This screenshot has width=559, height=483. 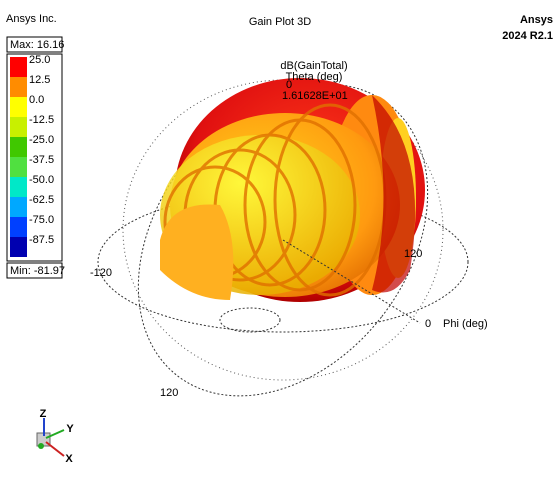 What do you see at coordinates (39, 80) in the screenshot?
I see `scale-label: 12.5` at bounding box center [39, 80].